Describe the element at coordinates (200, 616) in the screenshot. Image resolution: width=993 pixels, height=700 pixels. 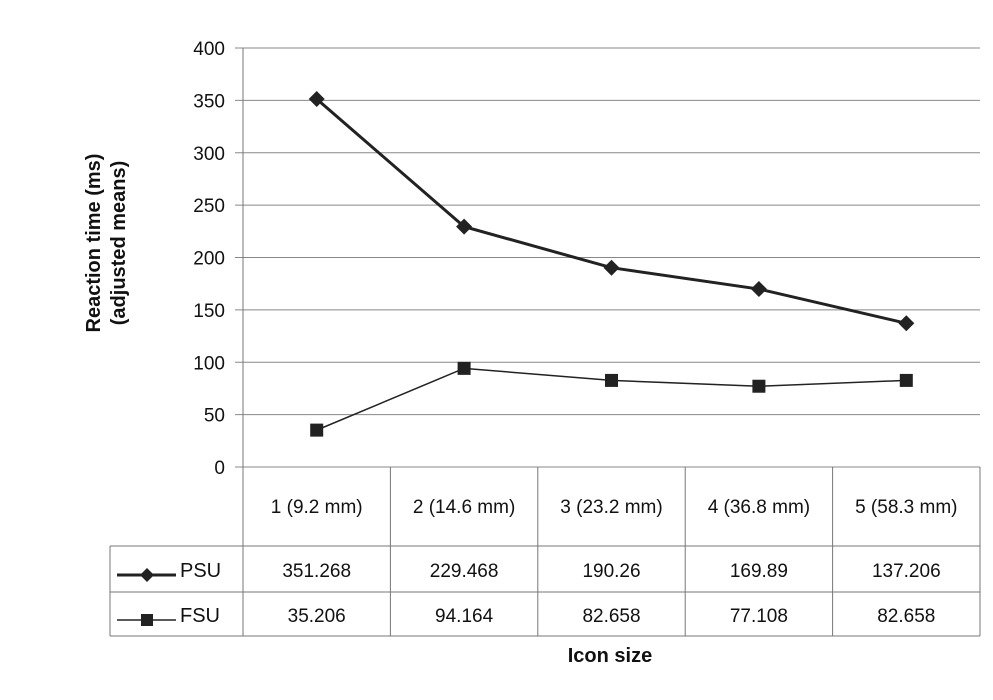
I see `legend-label-fsu: FSU` at that location.